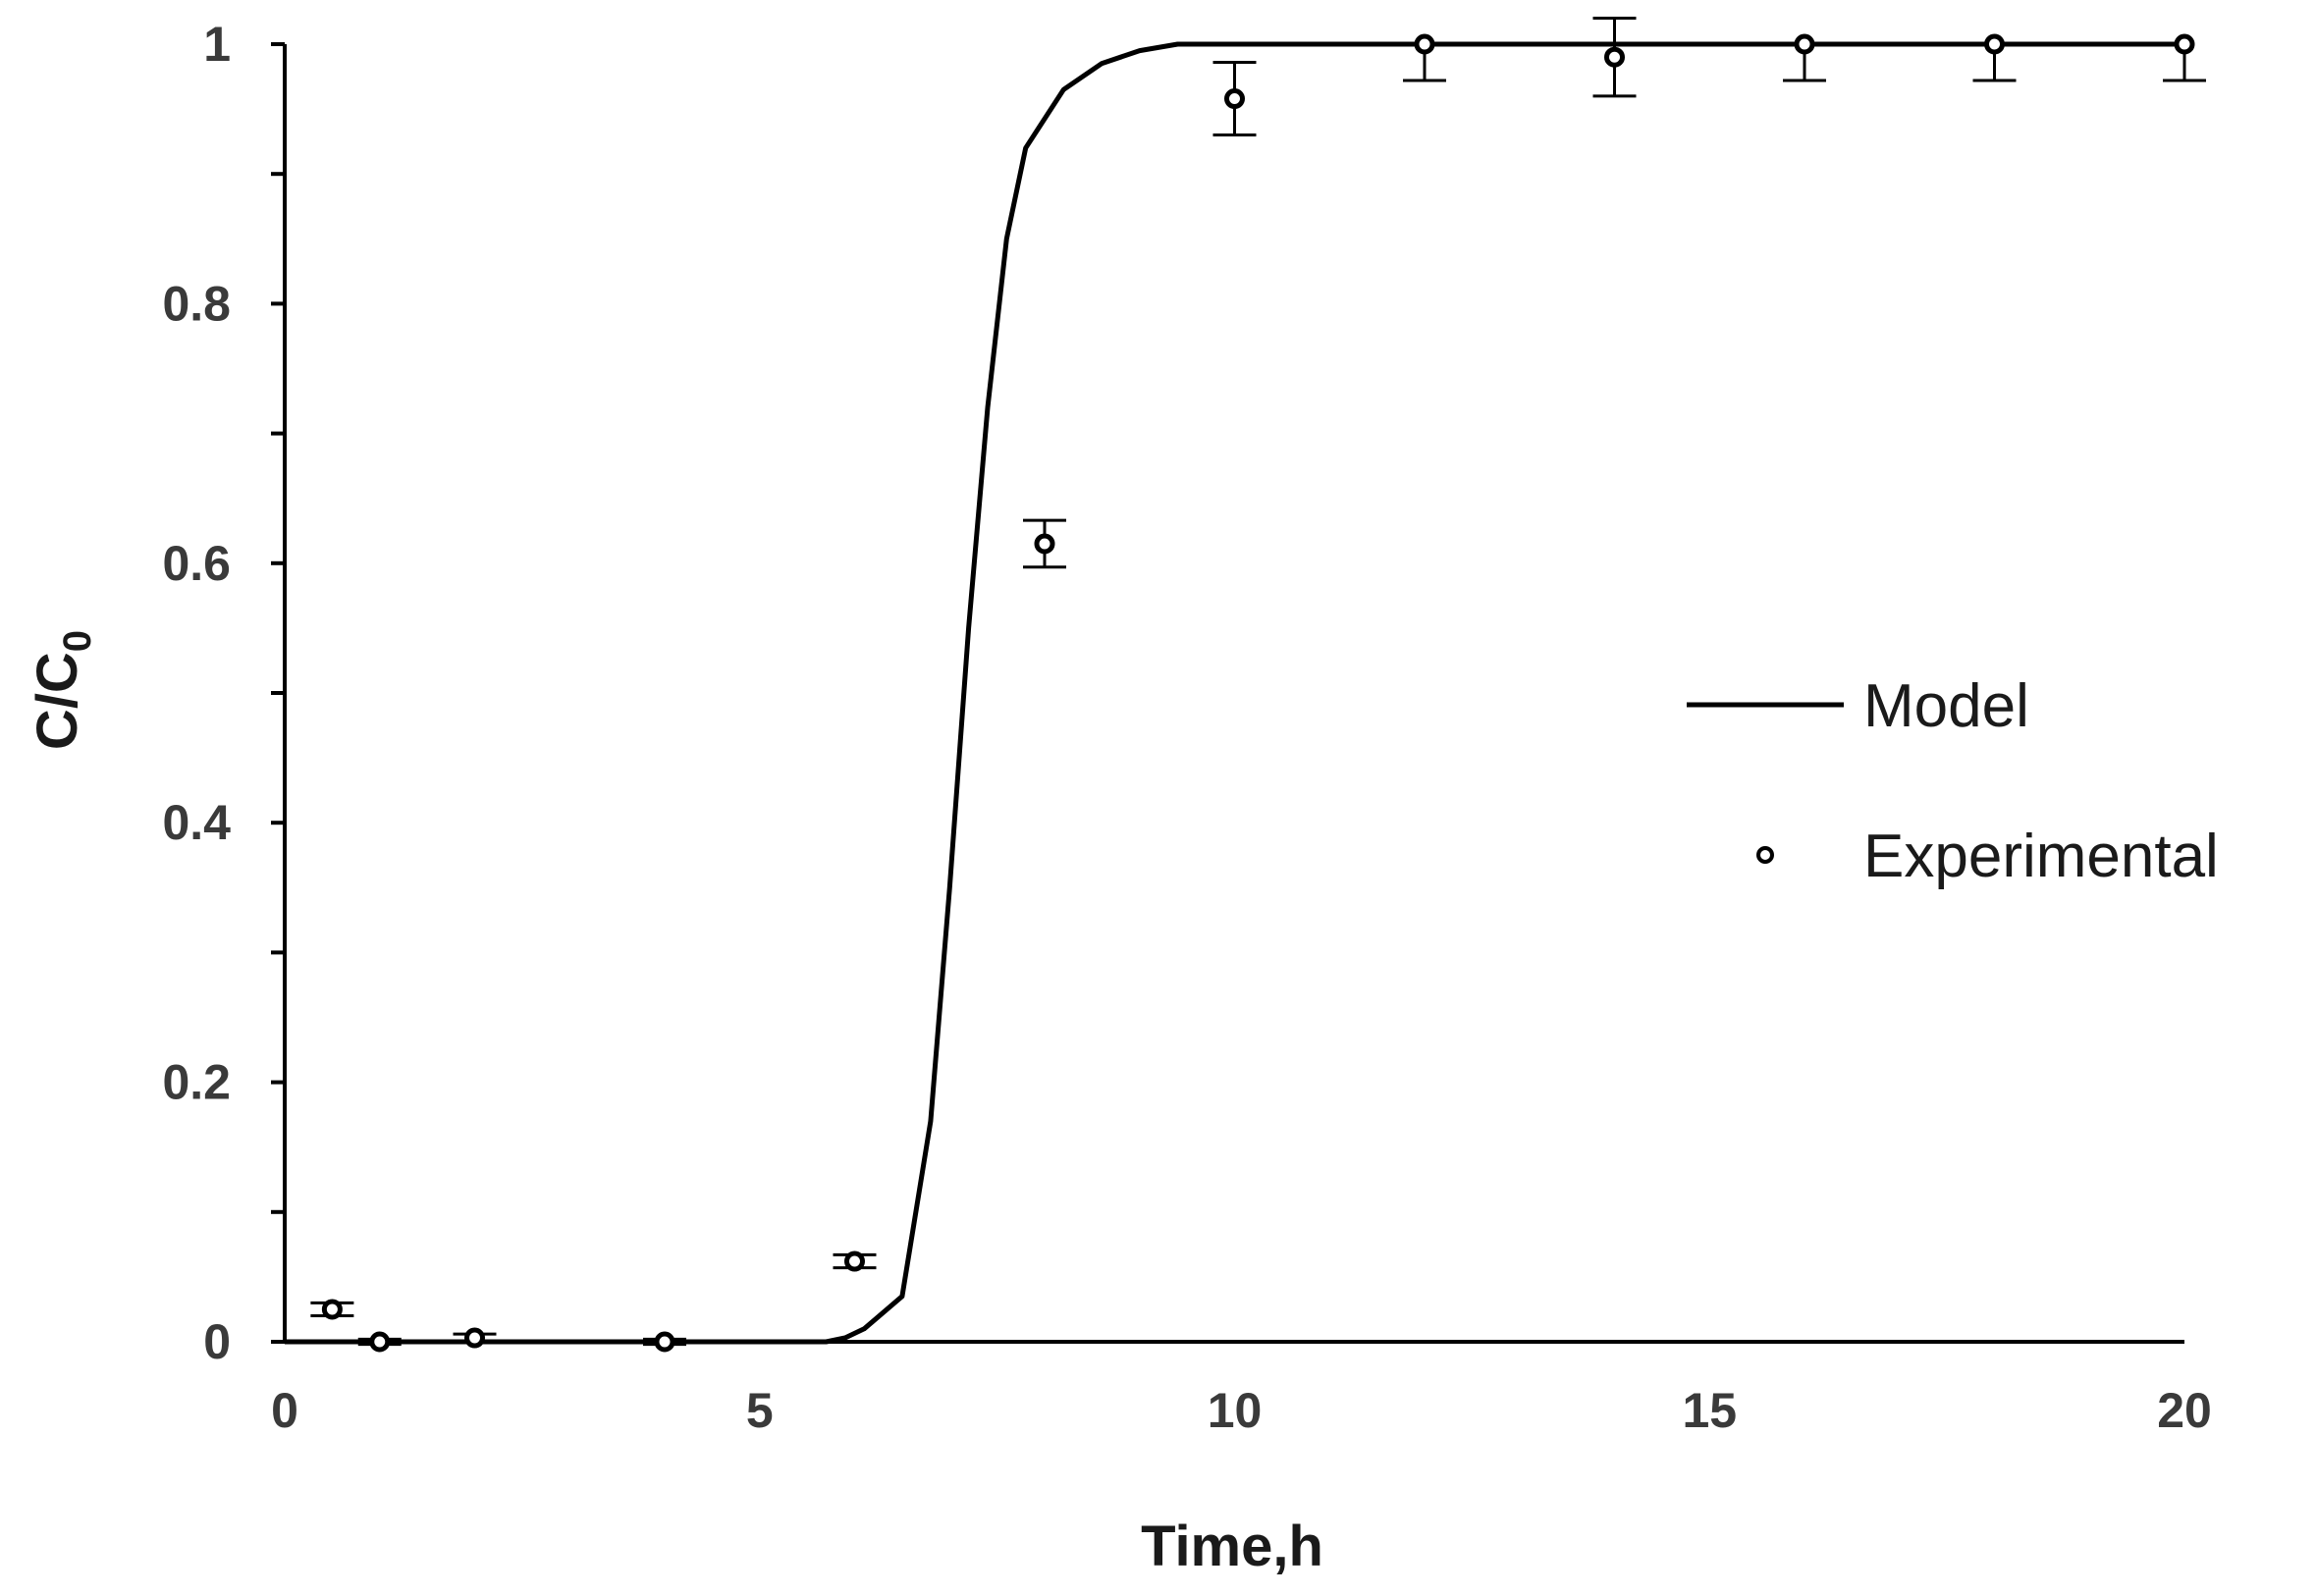 The height and width of the screenshot is (1596, 2316). What do you see at coordinates (1765, 855) in the screenshot?
I see `legend-experimental-marker` at bounding box center [1765, 855].